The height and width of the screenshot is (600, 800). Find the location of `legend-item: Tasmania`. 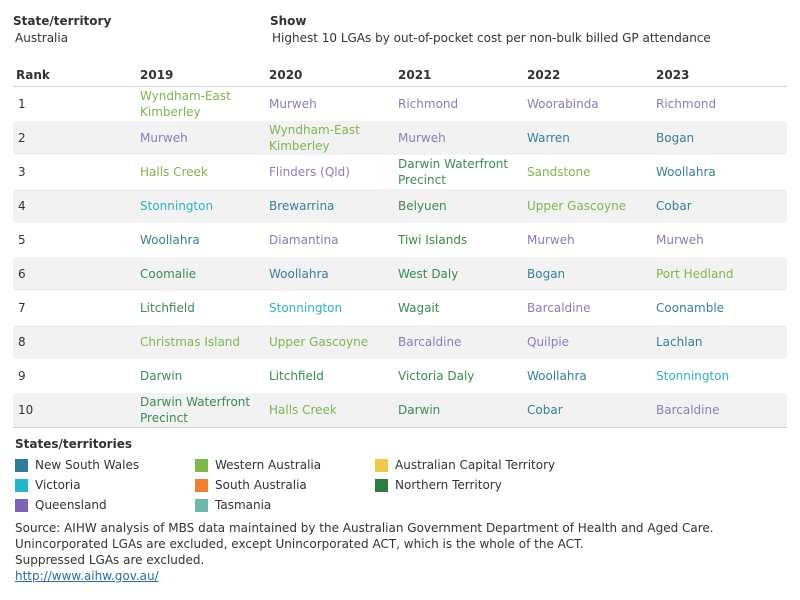

legend-item: Tasmania is located at coordinates (233, 505).